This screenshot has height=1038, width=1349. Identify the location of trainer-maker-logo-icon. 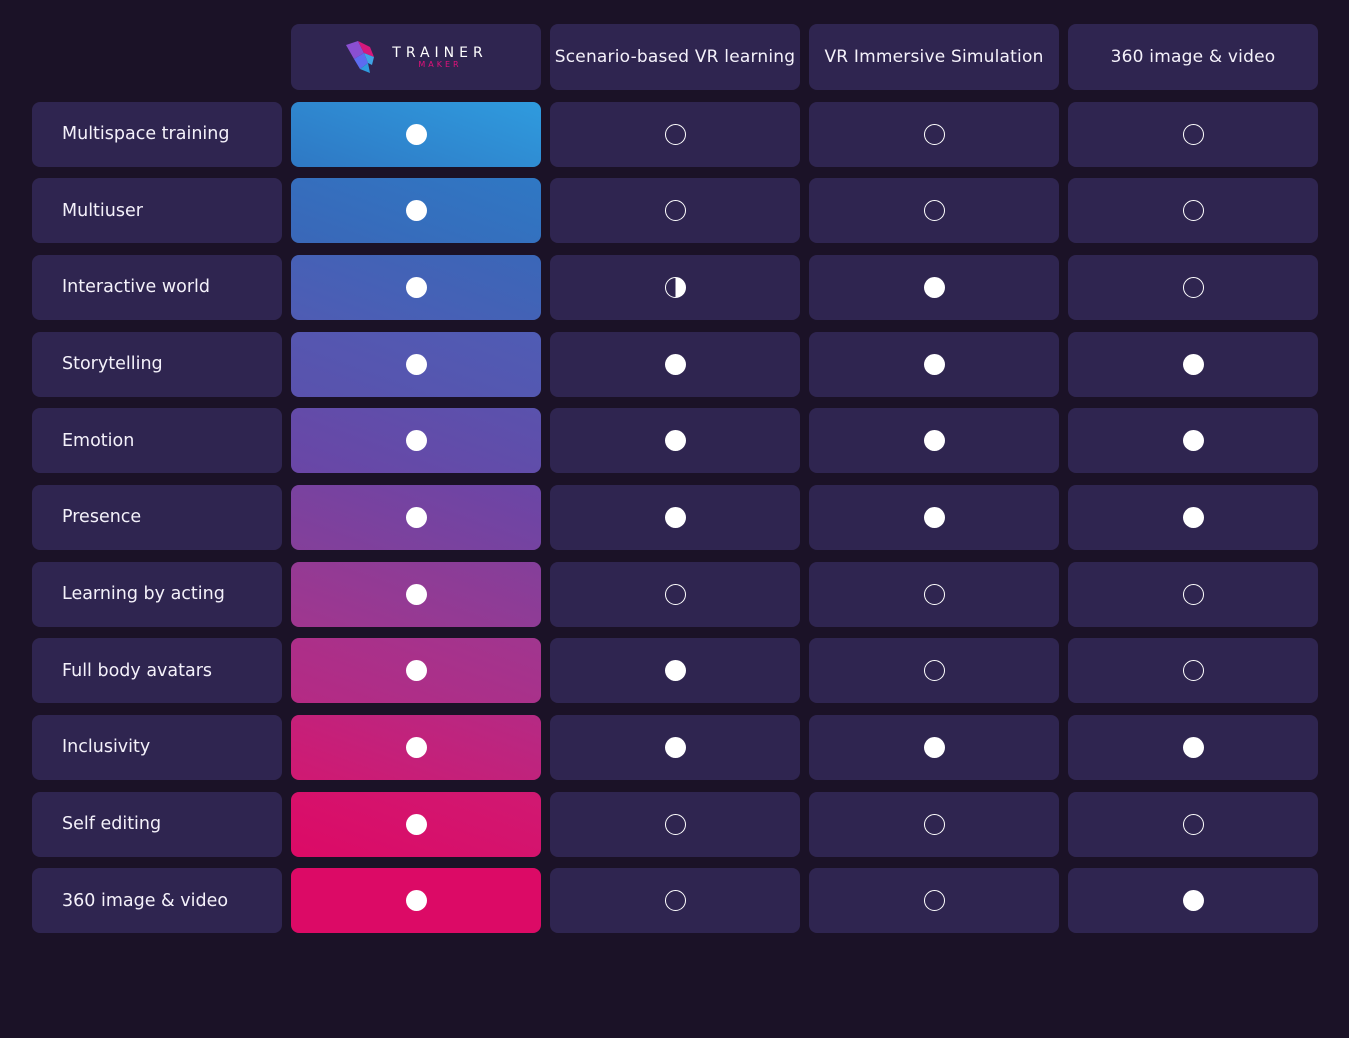
(360, 57).